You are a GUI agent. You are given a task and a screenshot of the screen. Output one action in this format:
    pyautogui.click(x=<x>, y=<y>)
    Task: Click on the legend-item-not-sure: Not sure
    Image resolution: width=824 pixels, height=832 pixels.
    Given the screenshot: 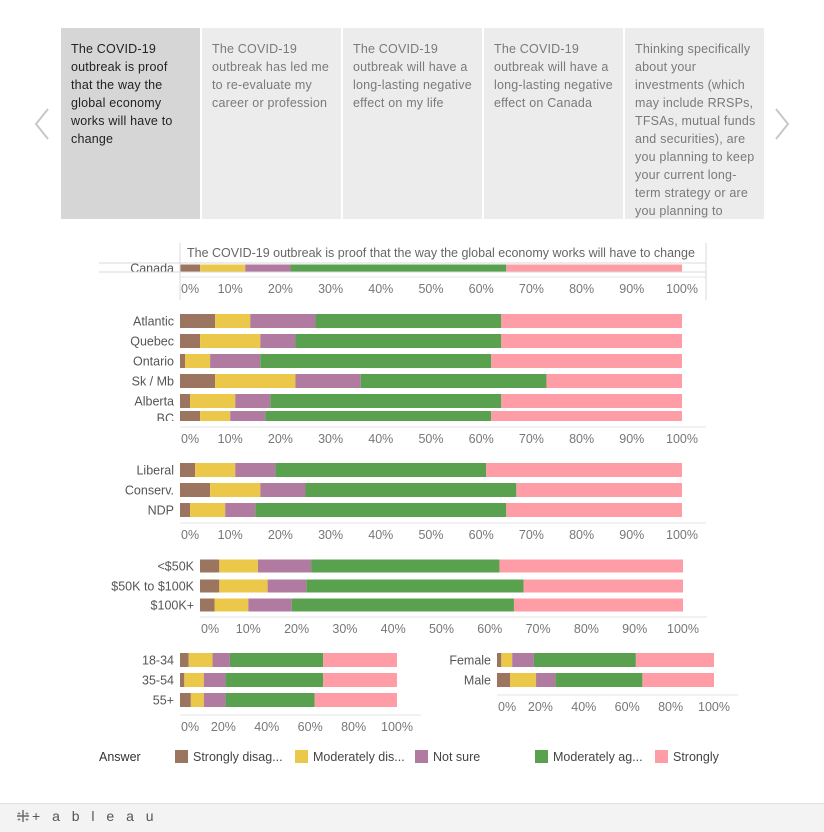 What is the action you would take?
    pyautogui.click(x=447, y=757)
    